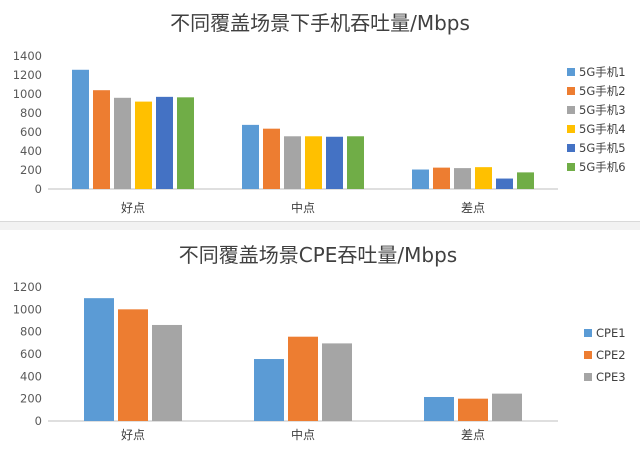 This screenshot has width=640, height=457. I want to click on legend-label: CPE3, so click(611, 377).